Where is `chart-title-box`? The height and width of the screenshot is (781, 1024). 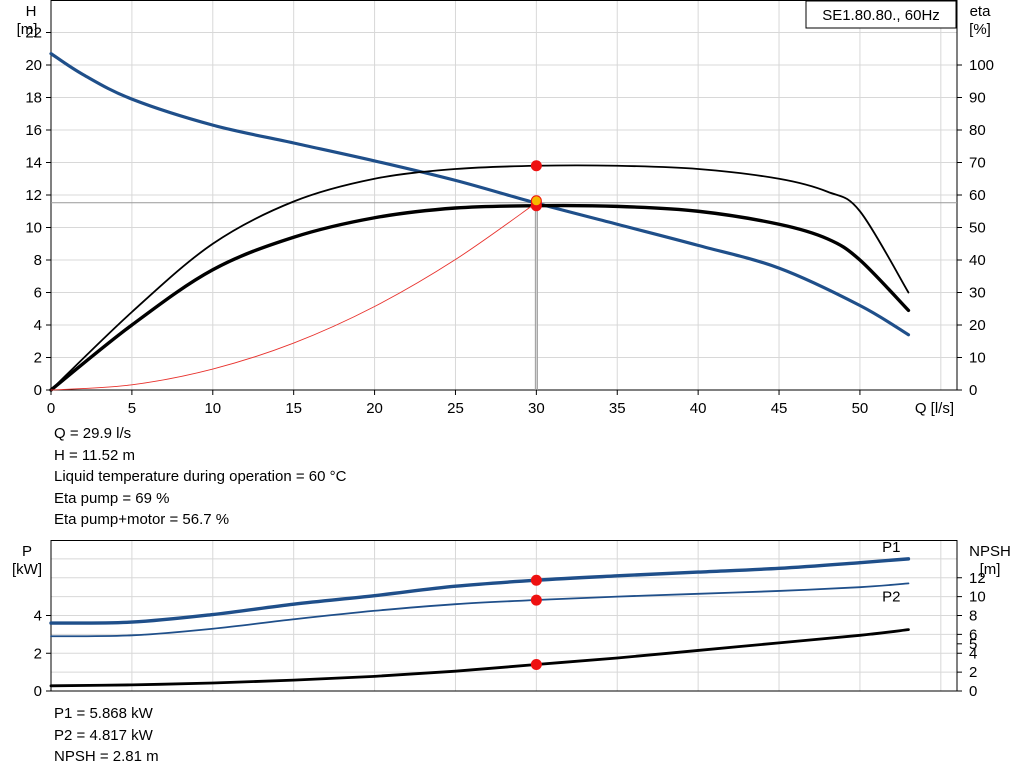
chart-title-box is located at coordinates (881, 14).